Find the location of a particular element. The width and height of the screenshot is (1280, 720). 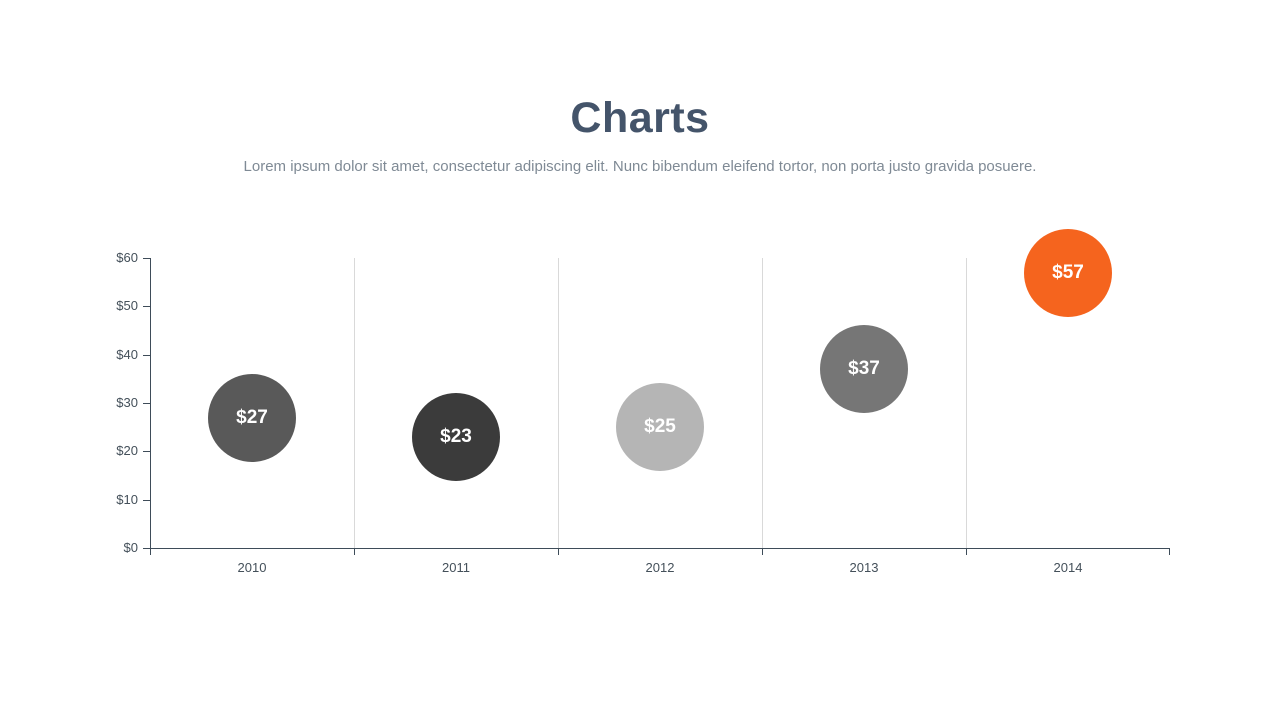

x-axis-tick-label: 2011 is located at coordinates (456, 567).